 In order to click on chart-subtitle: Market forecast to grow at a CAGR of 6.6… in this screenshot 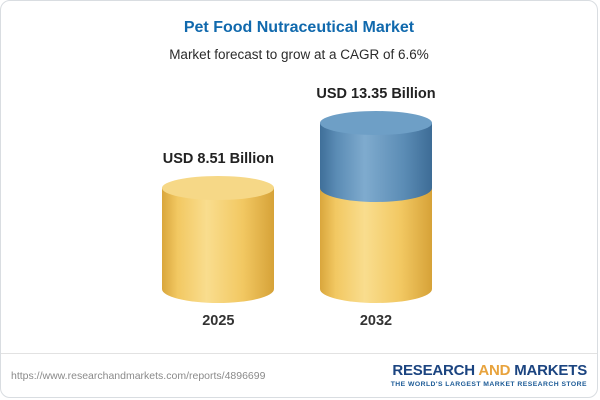, I will do `click(299, 54)`.